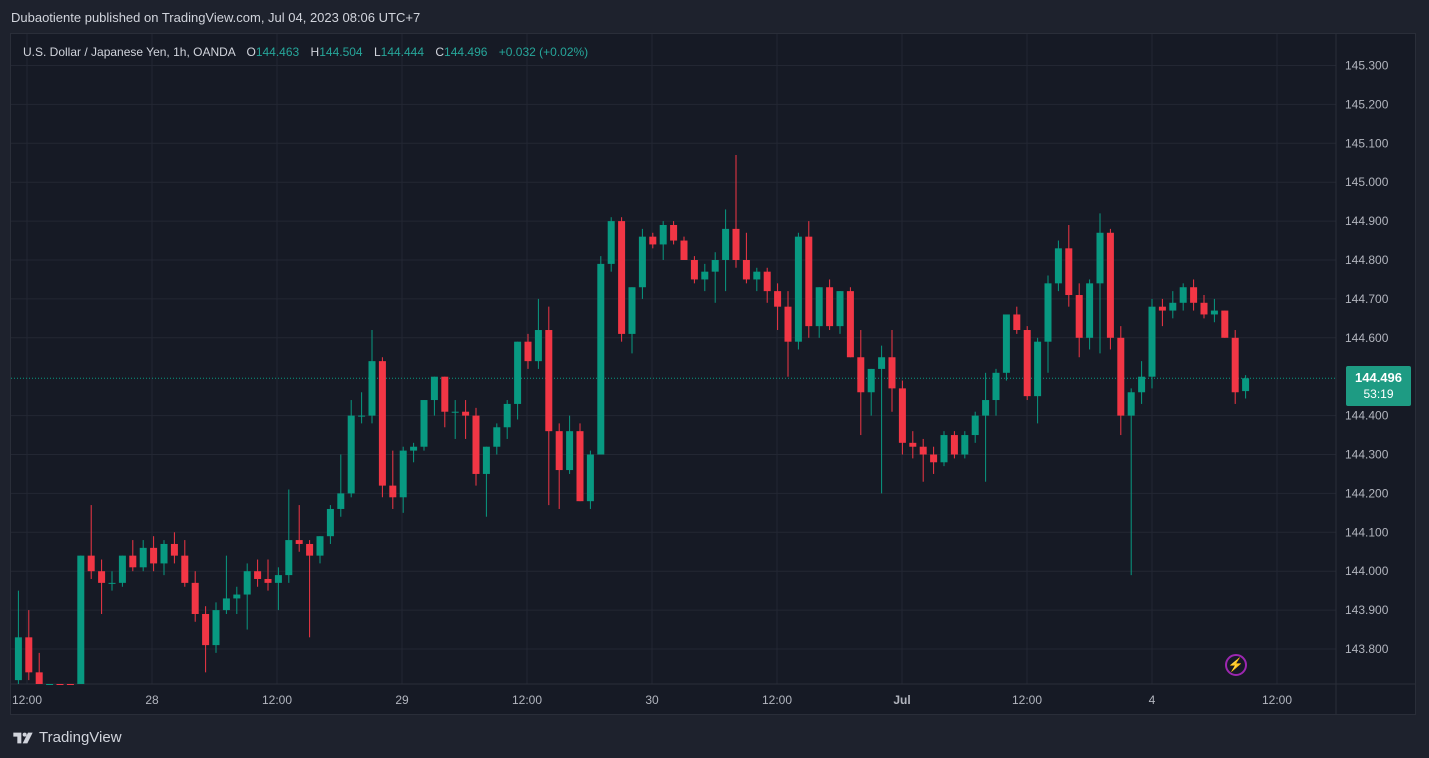  I want to click on low-label: L, so click(377, 52).